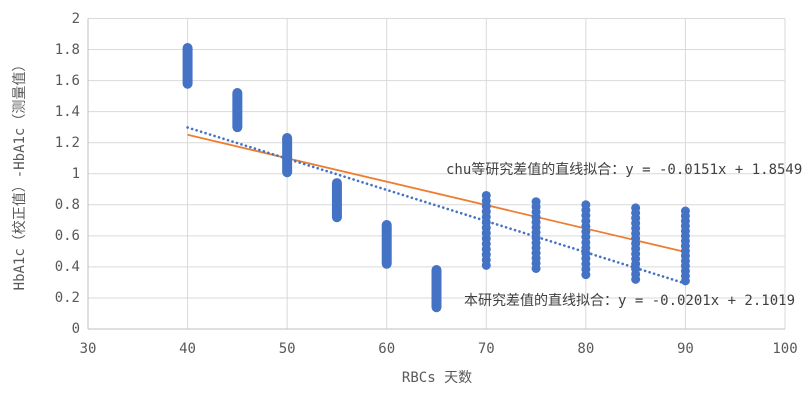  I want to click on data-cluster-x65, so click(436, 289).